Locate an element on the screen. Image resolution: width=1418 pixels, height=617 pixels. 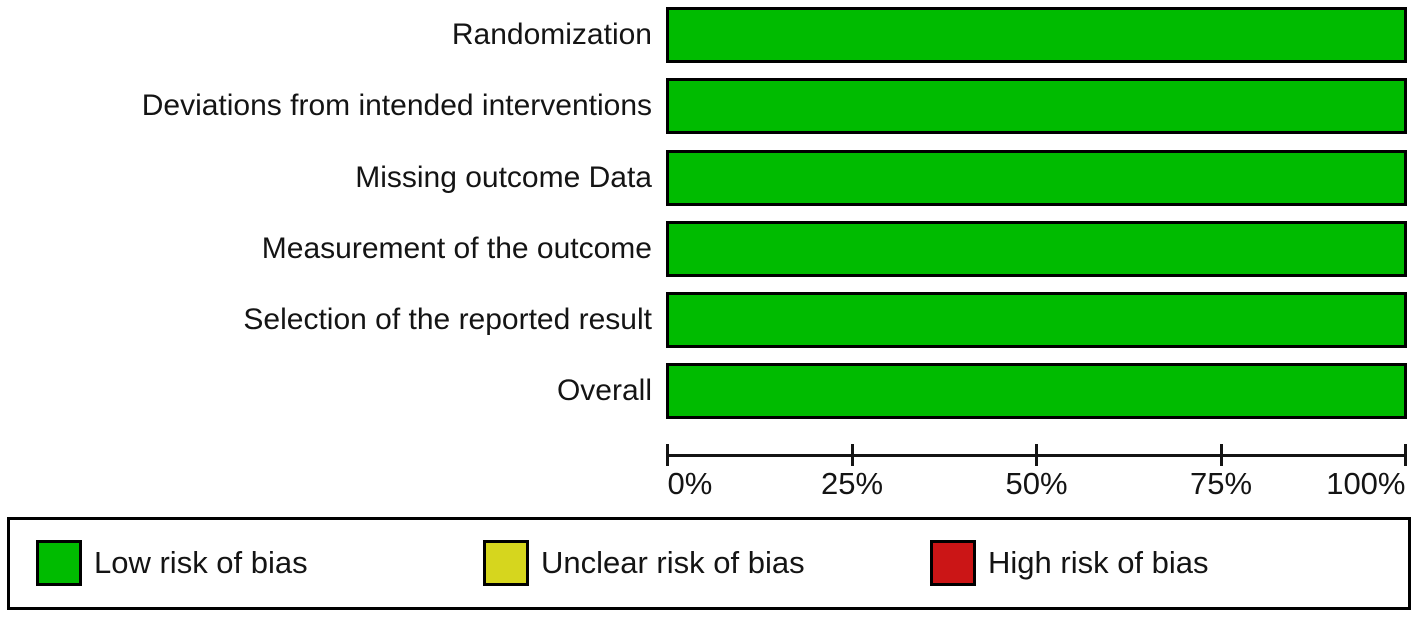
legend-item-unclear-risk-of-bias: Unclear risk of bias is located at coordinates (644, 563).